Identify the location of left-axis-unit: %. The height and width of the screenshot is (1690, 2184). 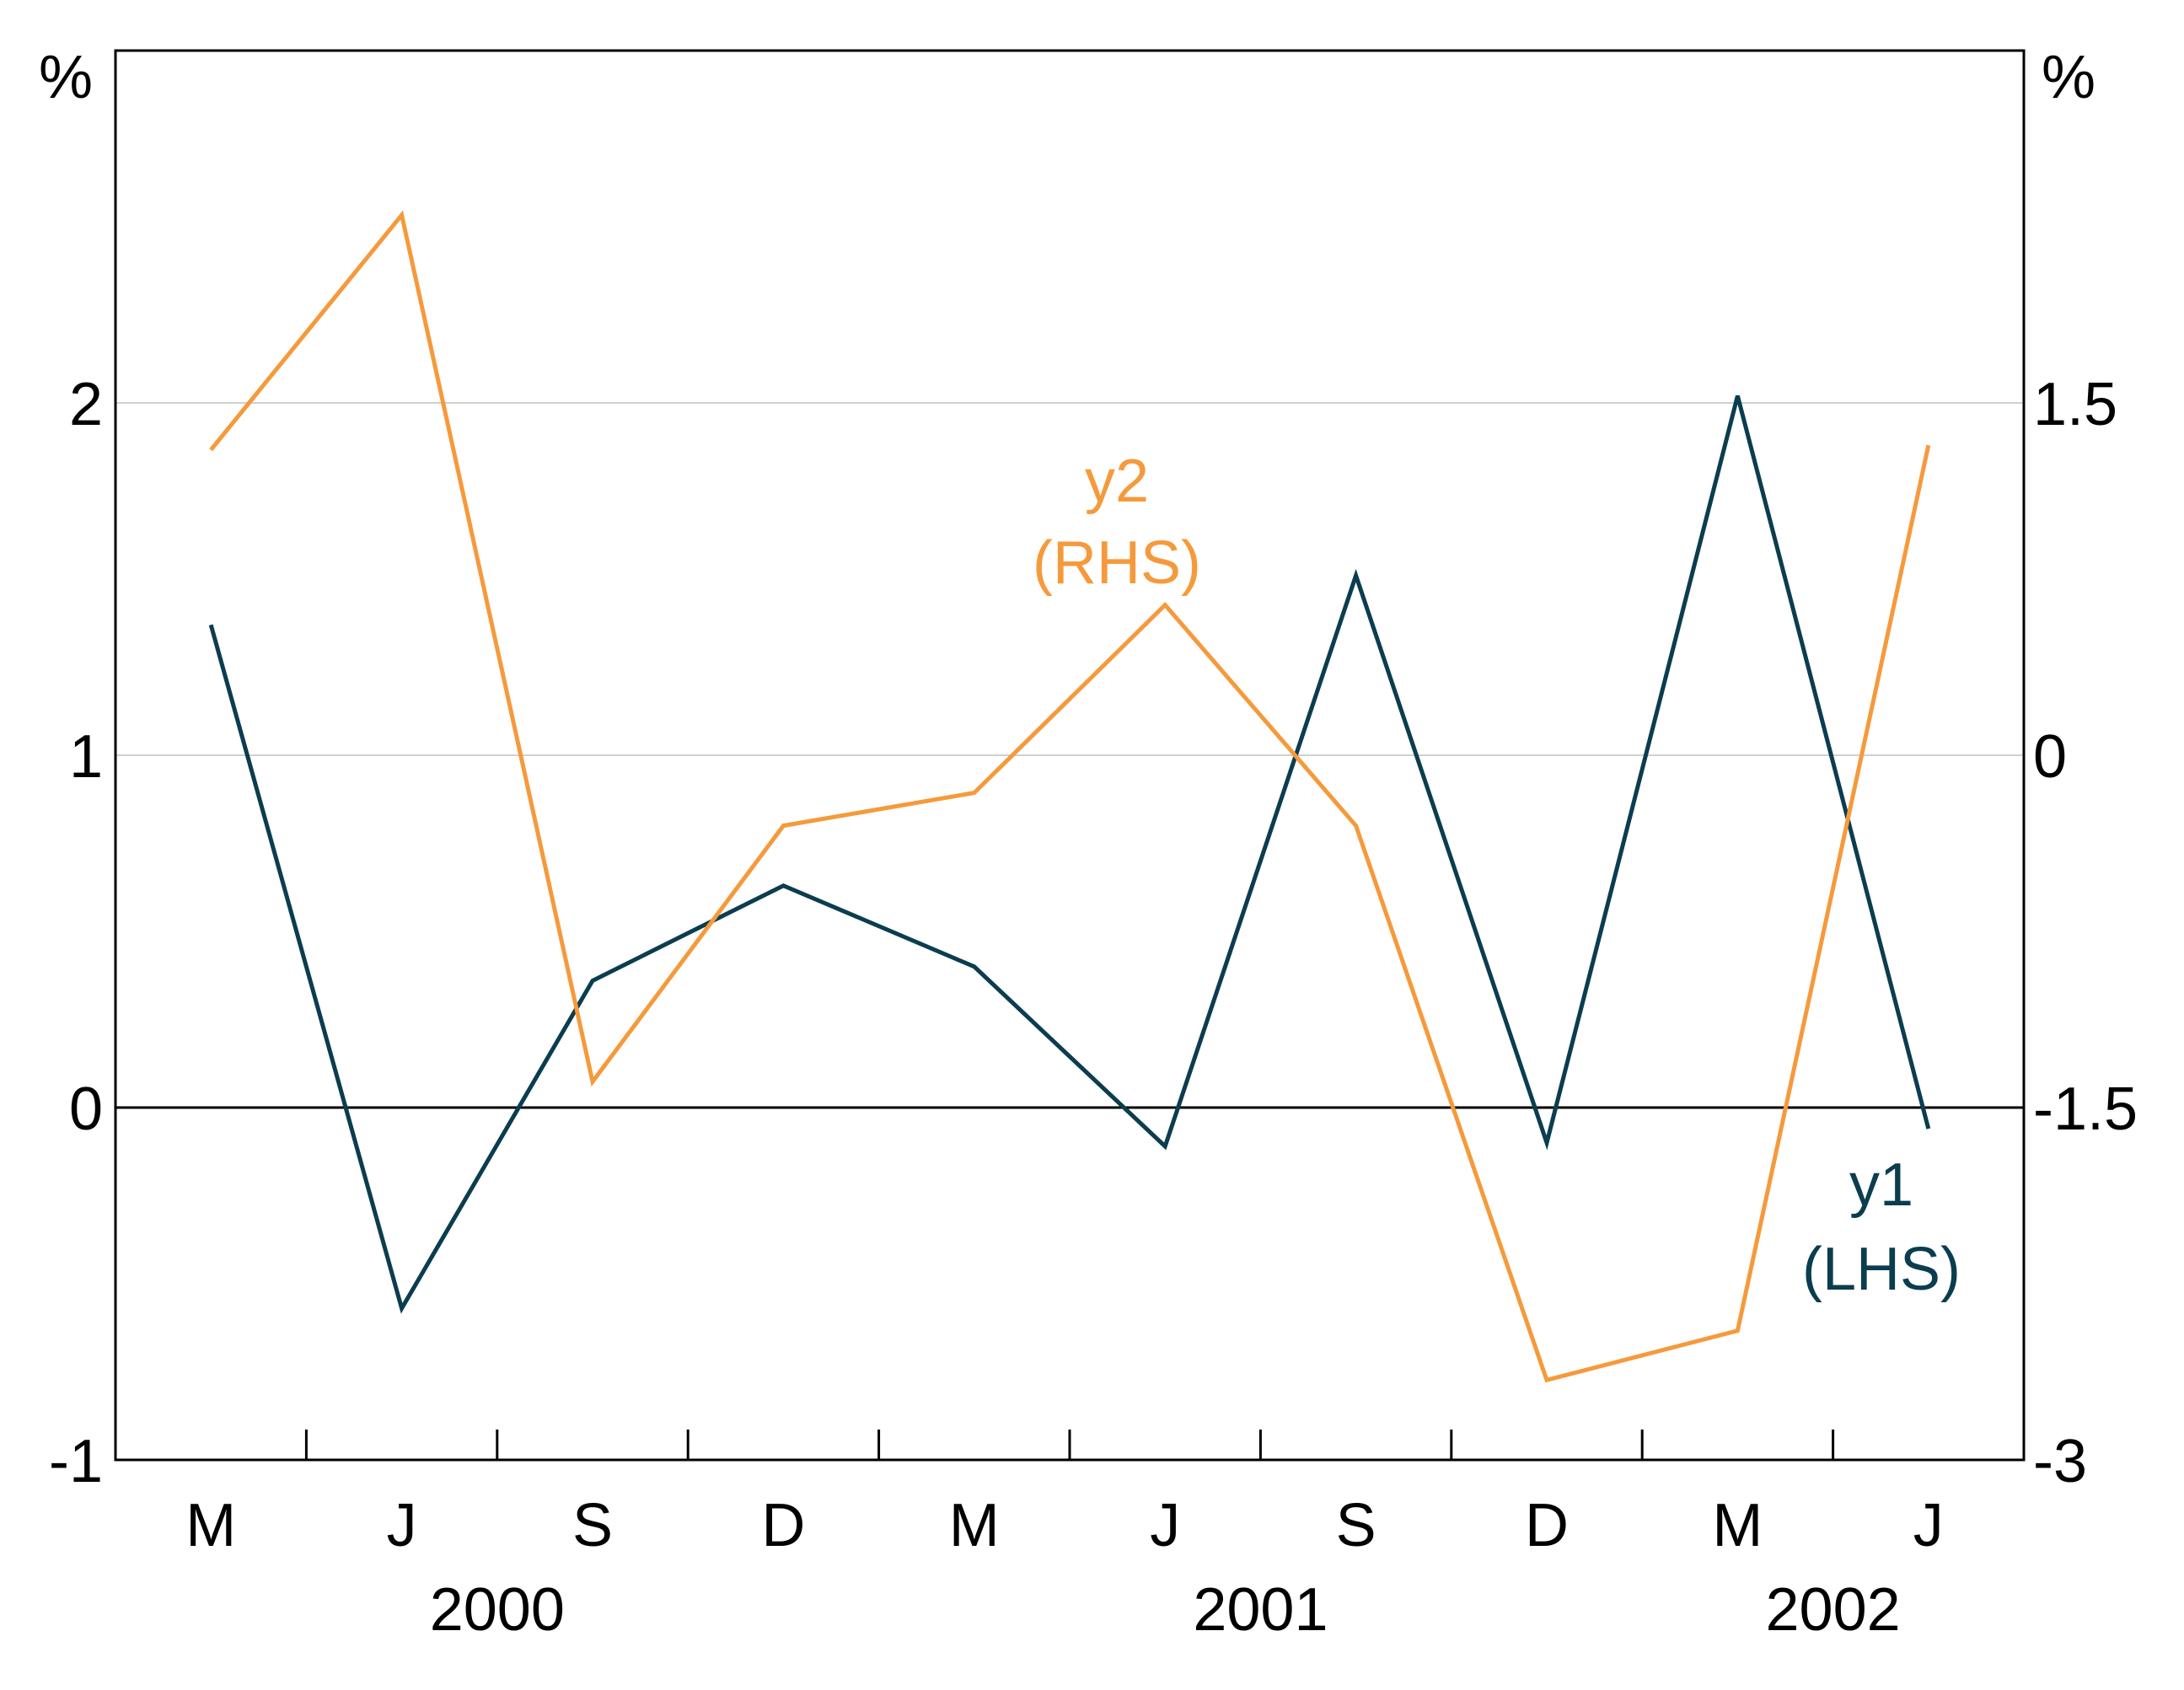
(66, 77).